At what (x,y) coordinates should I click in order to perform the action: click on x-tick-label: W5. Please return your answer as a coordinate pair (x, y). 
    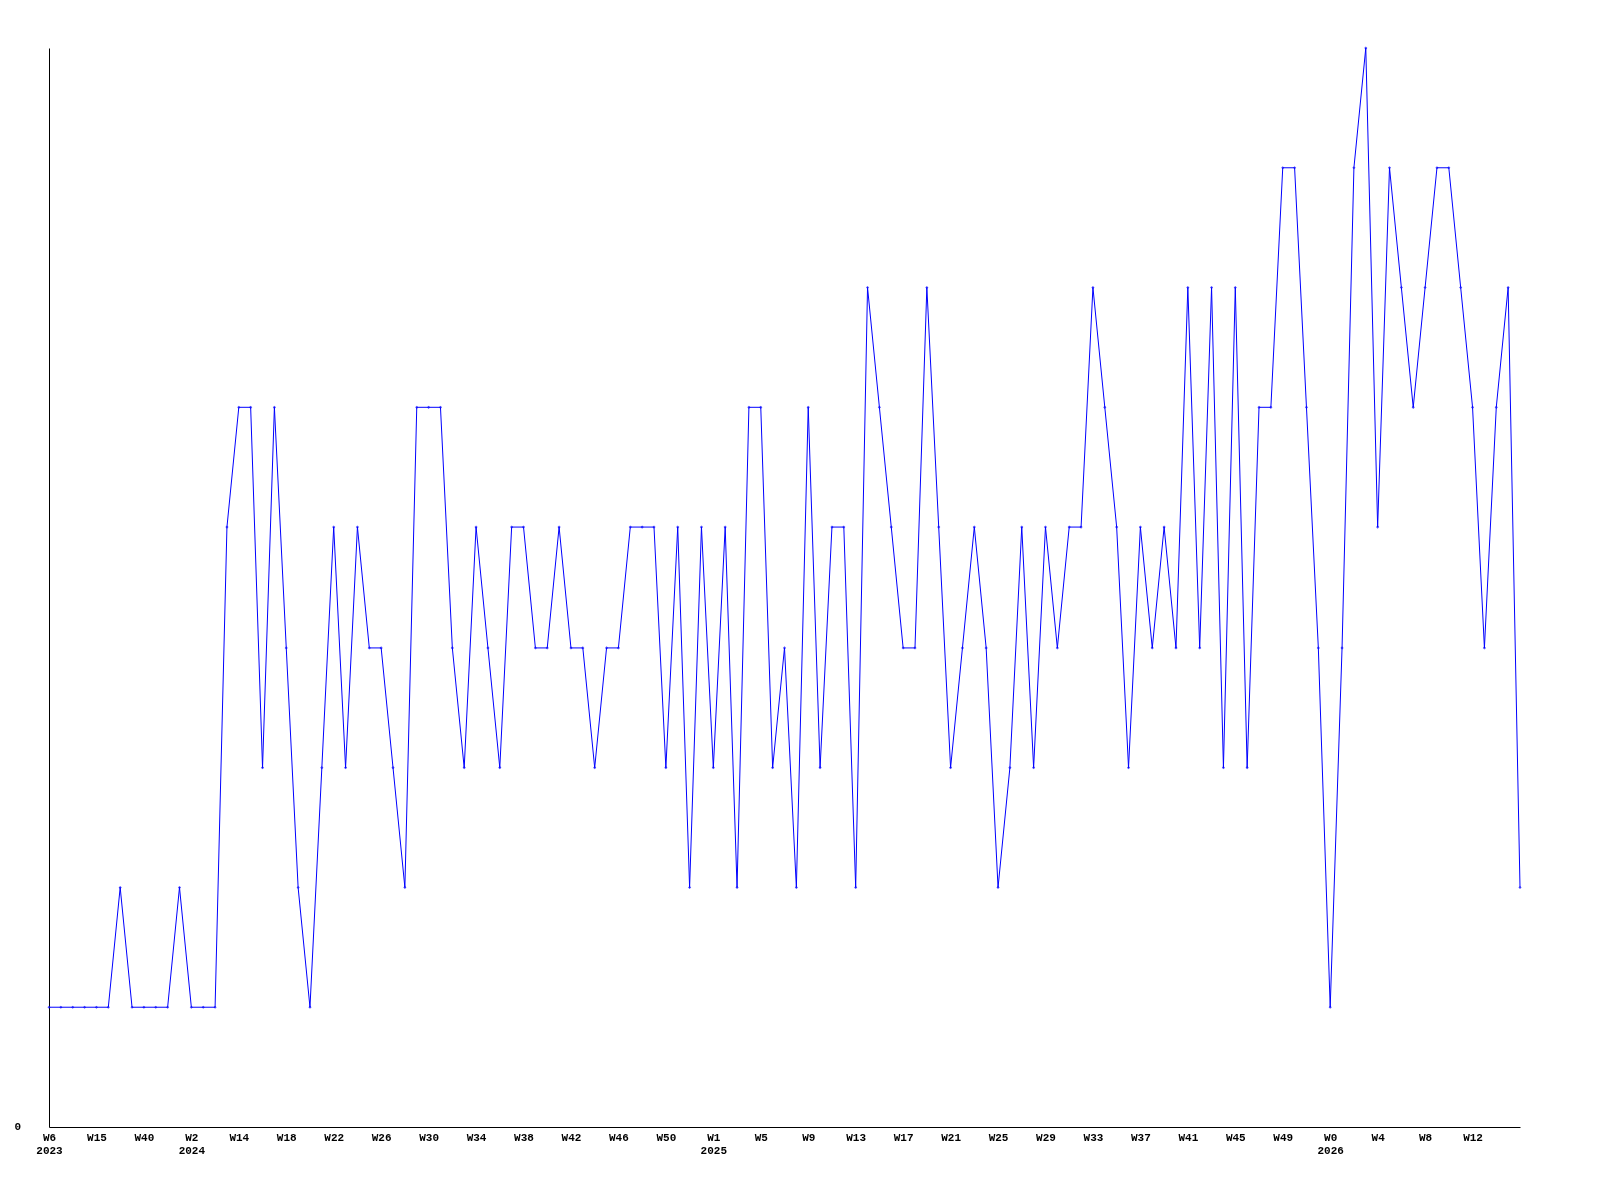
    Looking at the image, I should click on (761, 1137).